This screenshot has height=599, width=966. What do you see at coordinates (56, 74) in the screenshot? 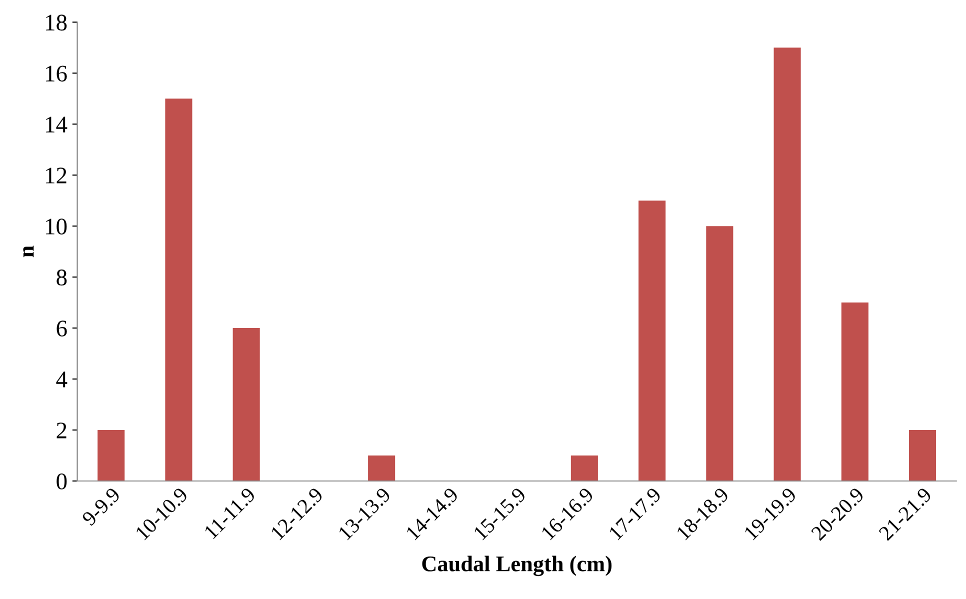
I see `y-tick-label: 16` at bounding box center [56, 74].